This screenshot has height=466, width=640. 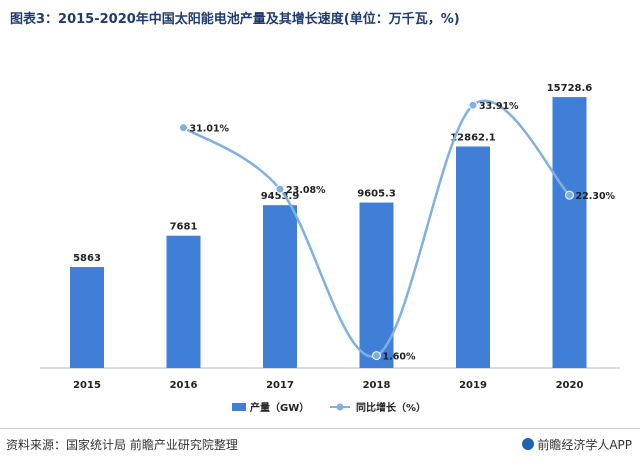 What do you see at coordinates (376, 356) in the screenshot?
I see `growth-point-2018` at bounding box center [376, 356].